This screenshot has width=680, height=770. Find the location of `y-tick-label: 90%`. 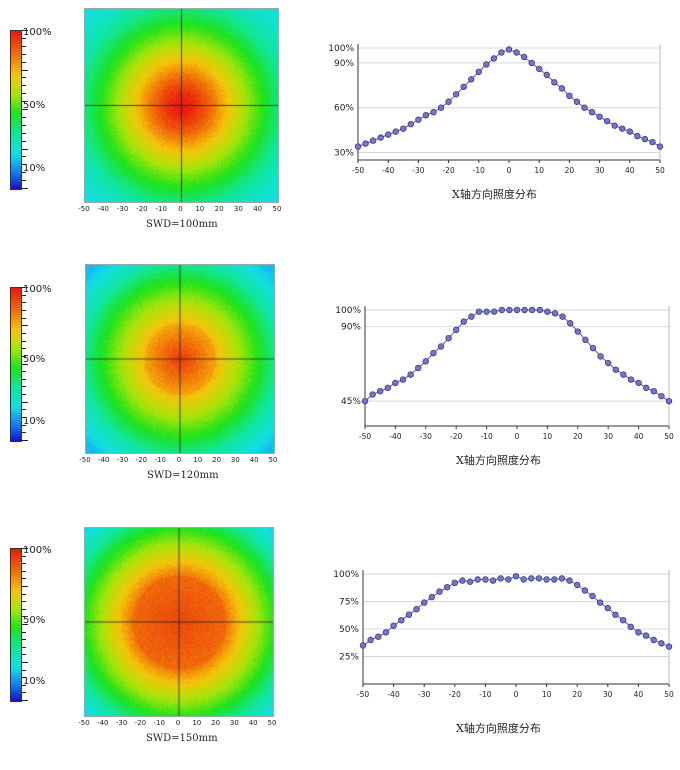

y-tick-label: 90% is located at coordinates (344, 64).